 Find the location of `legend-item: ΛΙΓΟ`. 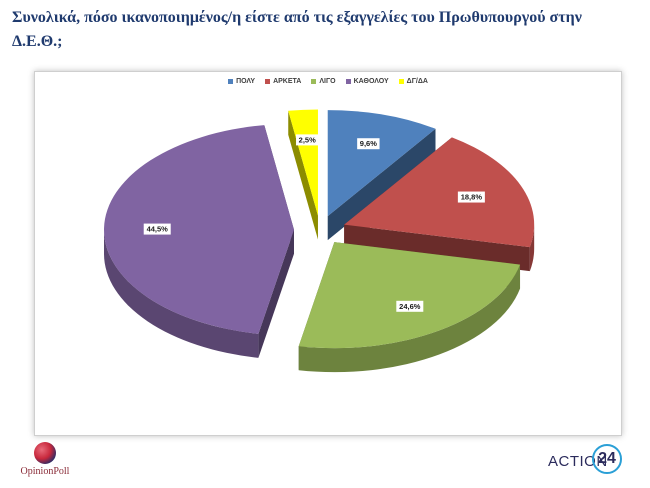

legend-item: ΛΙΓΟ is located at coordinates (323, 81).